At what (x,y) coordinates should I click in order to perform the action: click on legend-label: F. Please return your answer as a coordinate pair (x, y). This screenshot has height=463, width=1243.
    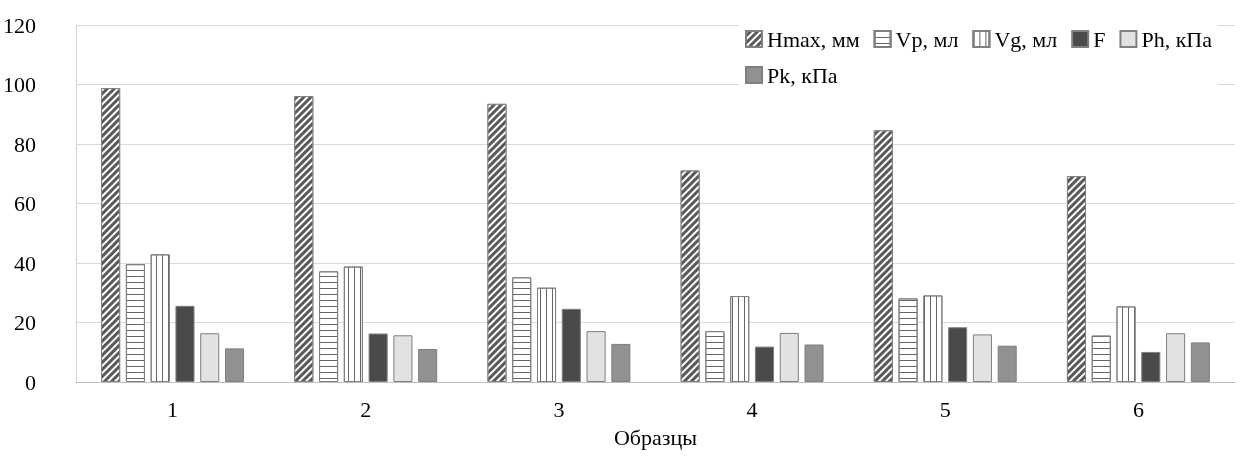
    Looking at the image, I should click on (1099, 39).